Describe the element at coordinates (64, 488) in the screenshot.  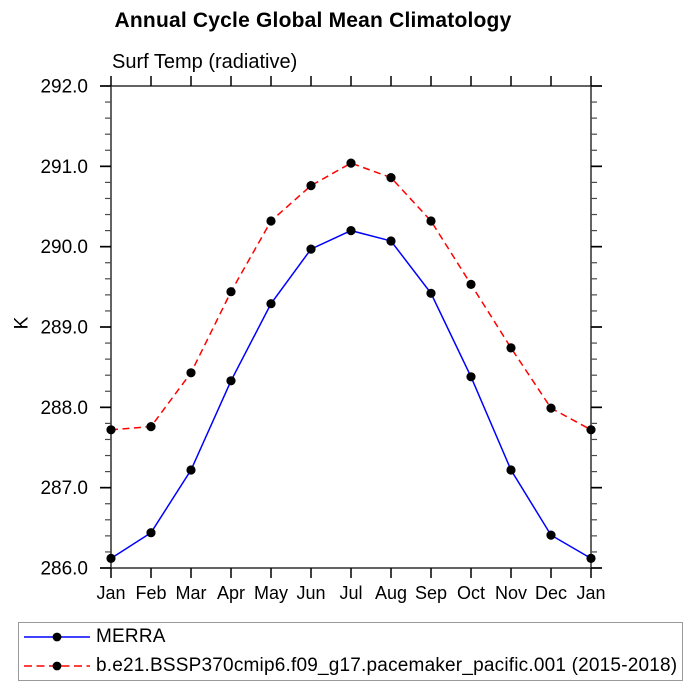
I see `y-tick-label: 287.0` at that location.